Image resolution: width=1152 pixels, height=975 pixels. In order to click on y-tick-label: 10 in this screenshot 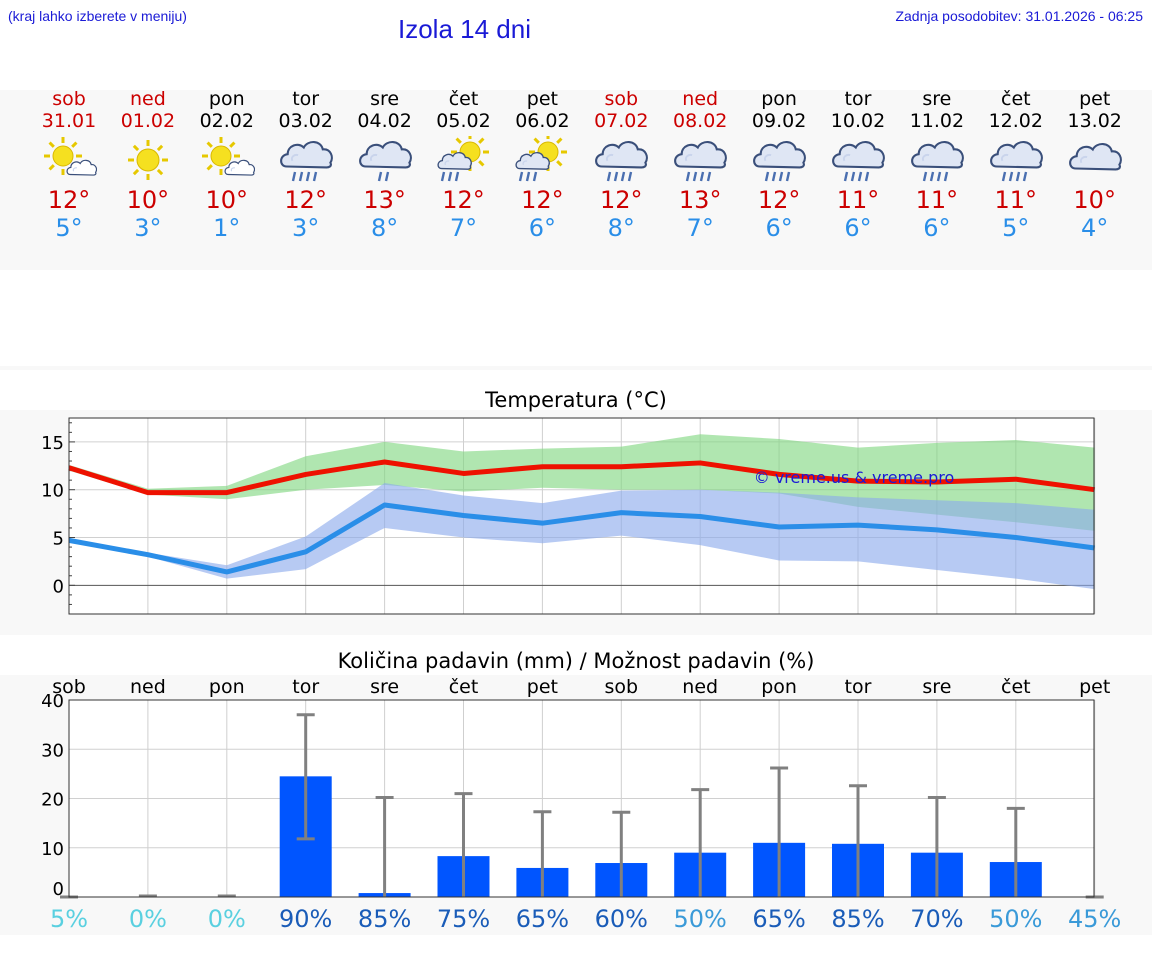, I will do `click(52, 849)`.